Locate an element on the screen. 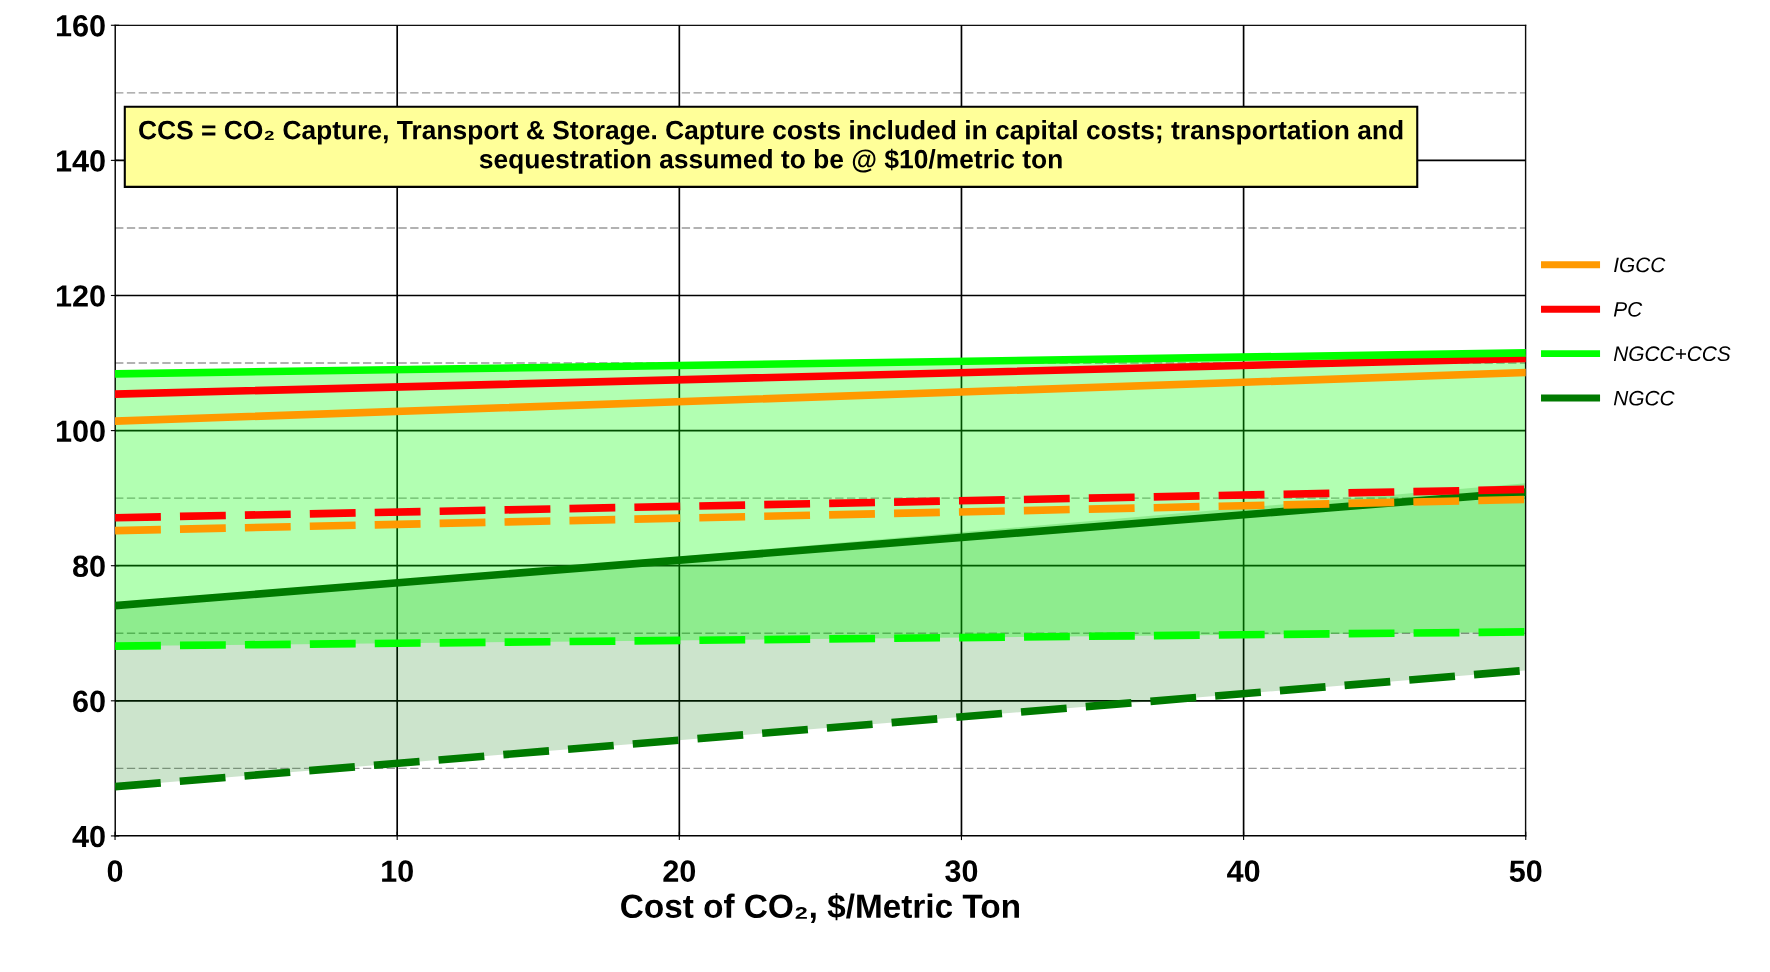  x-tick-label: 50 is located at coordinates (1525, 871).